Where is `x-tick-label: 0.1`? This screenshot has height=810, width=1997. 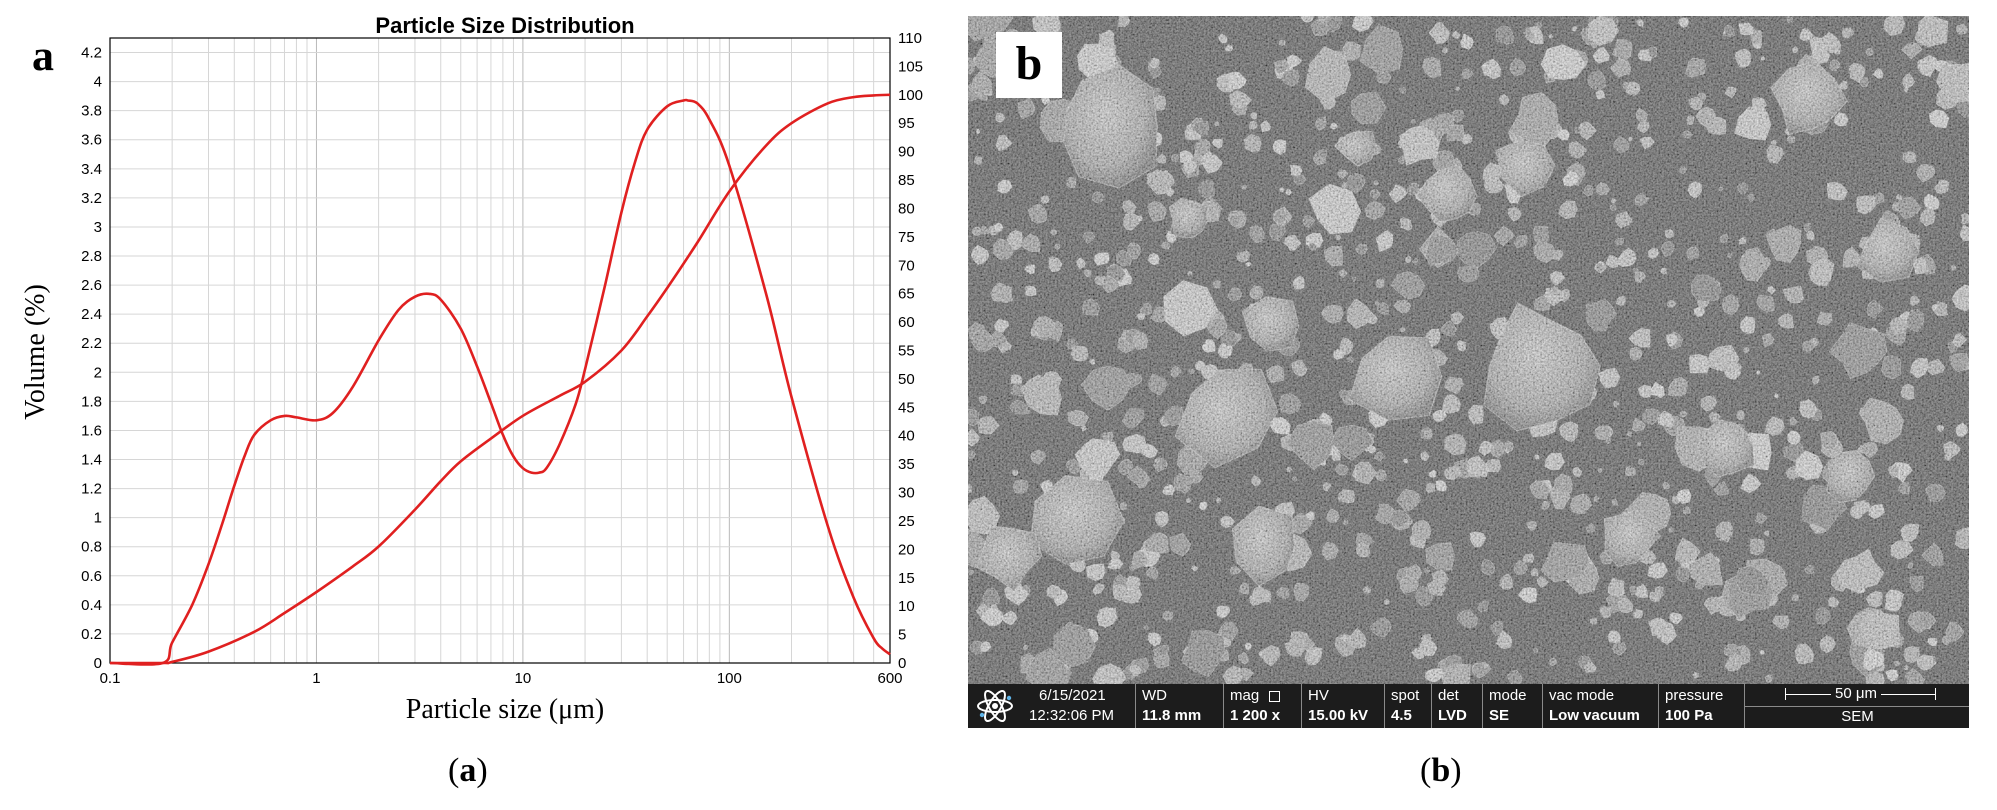 x-tick-label: 0.1 is located at coordinates (110, 678).